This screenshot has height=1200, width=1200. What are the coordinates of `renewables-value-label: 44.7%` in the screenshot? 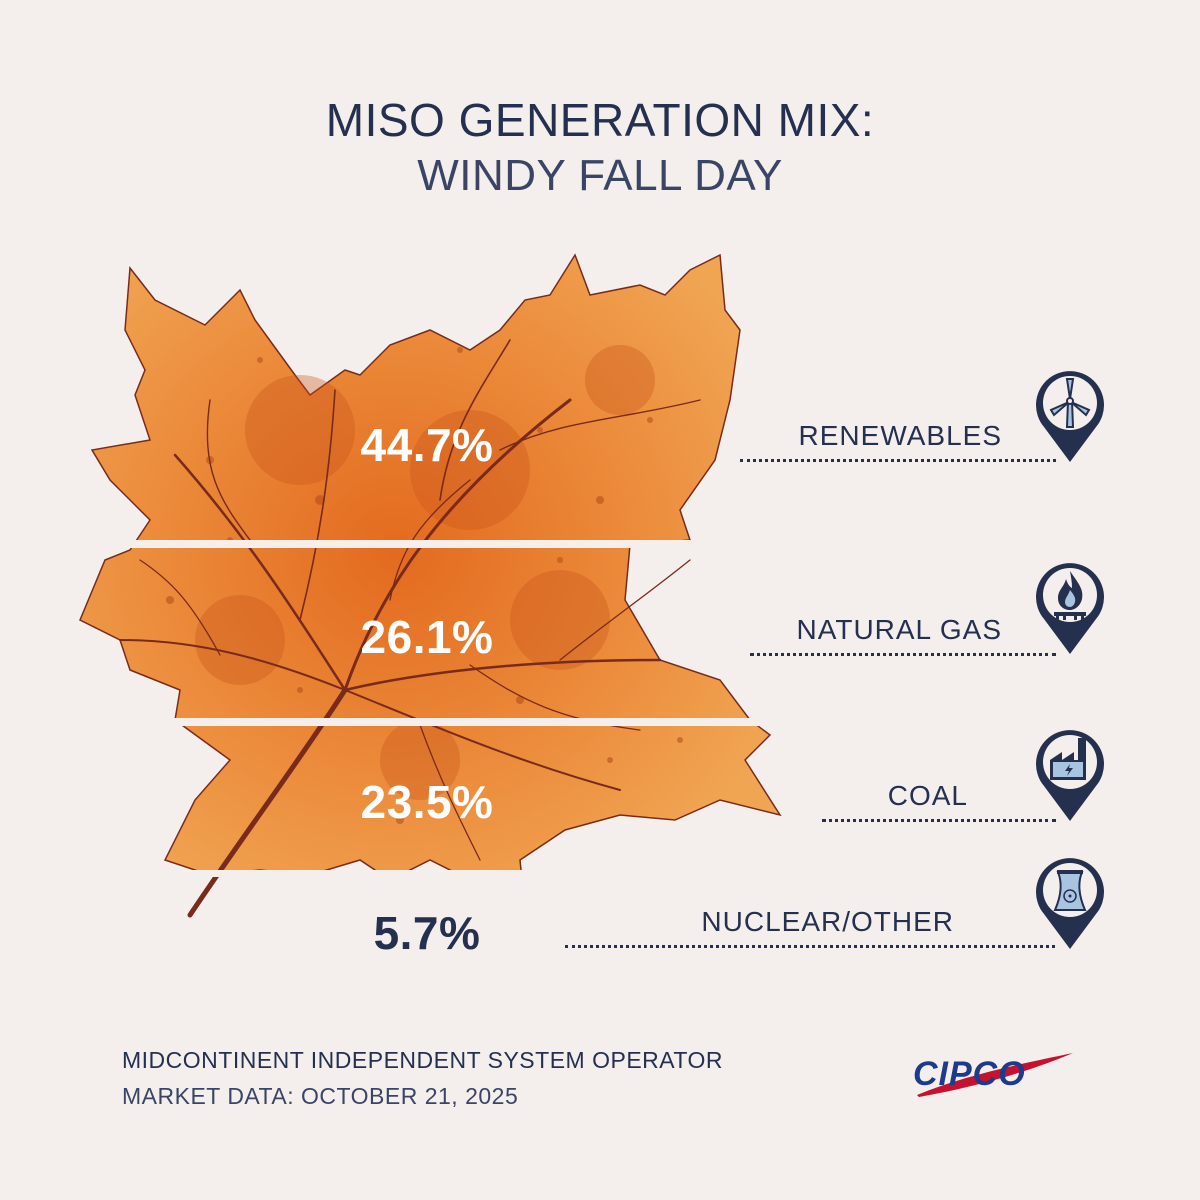 It's located at (427, 445).